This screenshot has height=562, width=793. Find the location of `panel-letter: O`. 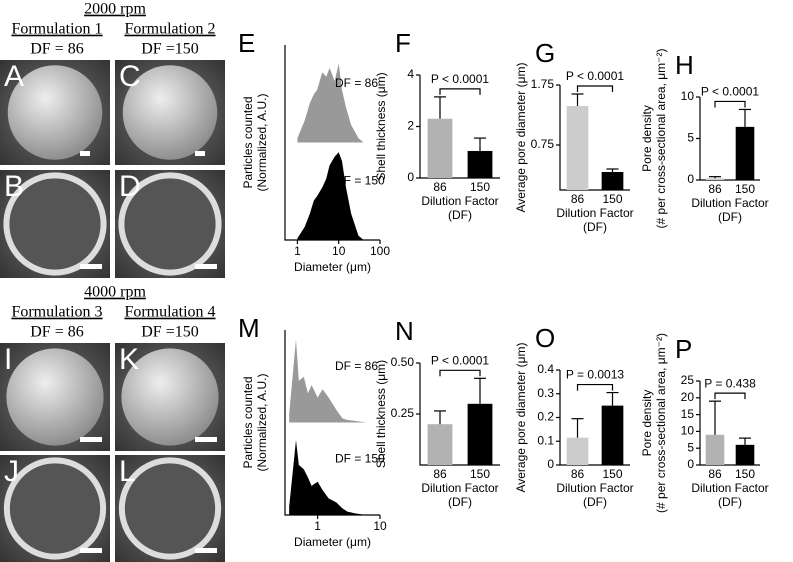

panel-letter: O is located at coordinates (545, 338).